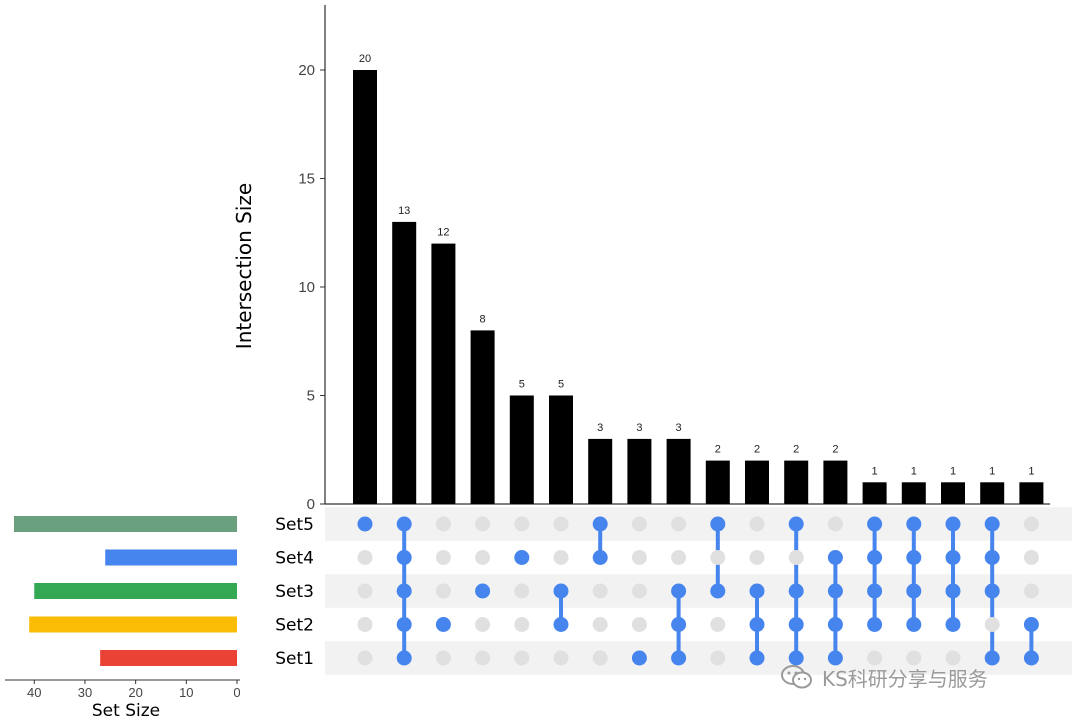 This screenshot has width=1080, height=723. I want to click on set-label: Set5, so click(294, 525).